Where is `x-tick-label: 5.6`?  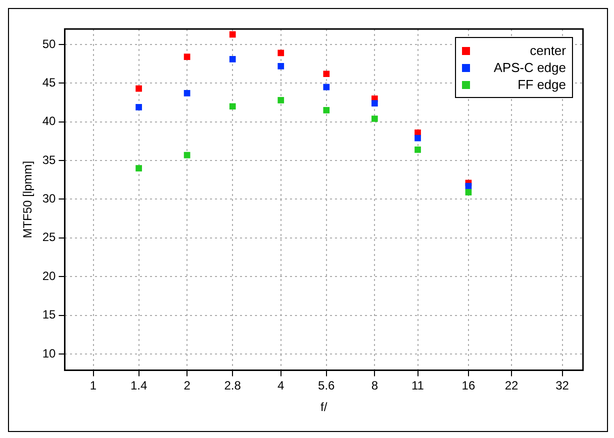
x-tick-label: 5.6 is located at coordinates (327, 385).